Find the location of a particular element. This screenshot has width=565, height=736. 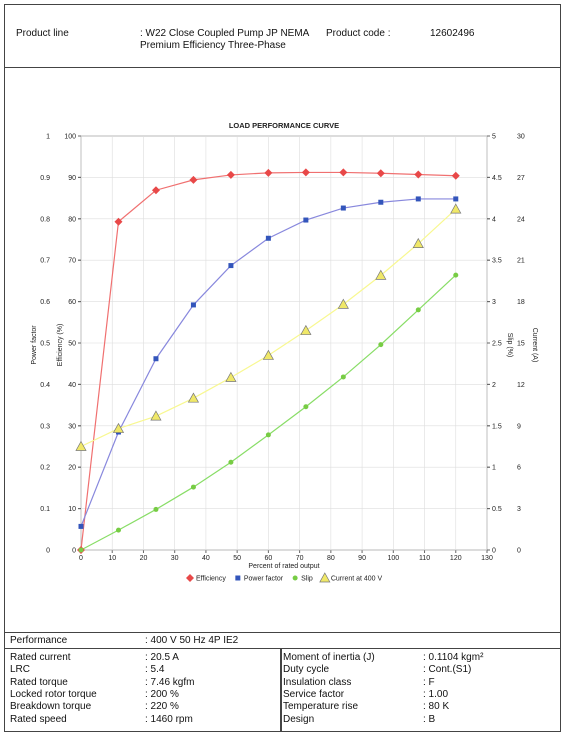

y-tick-label: 4 is located at coordinates (494, 219).